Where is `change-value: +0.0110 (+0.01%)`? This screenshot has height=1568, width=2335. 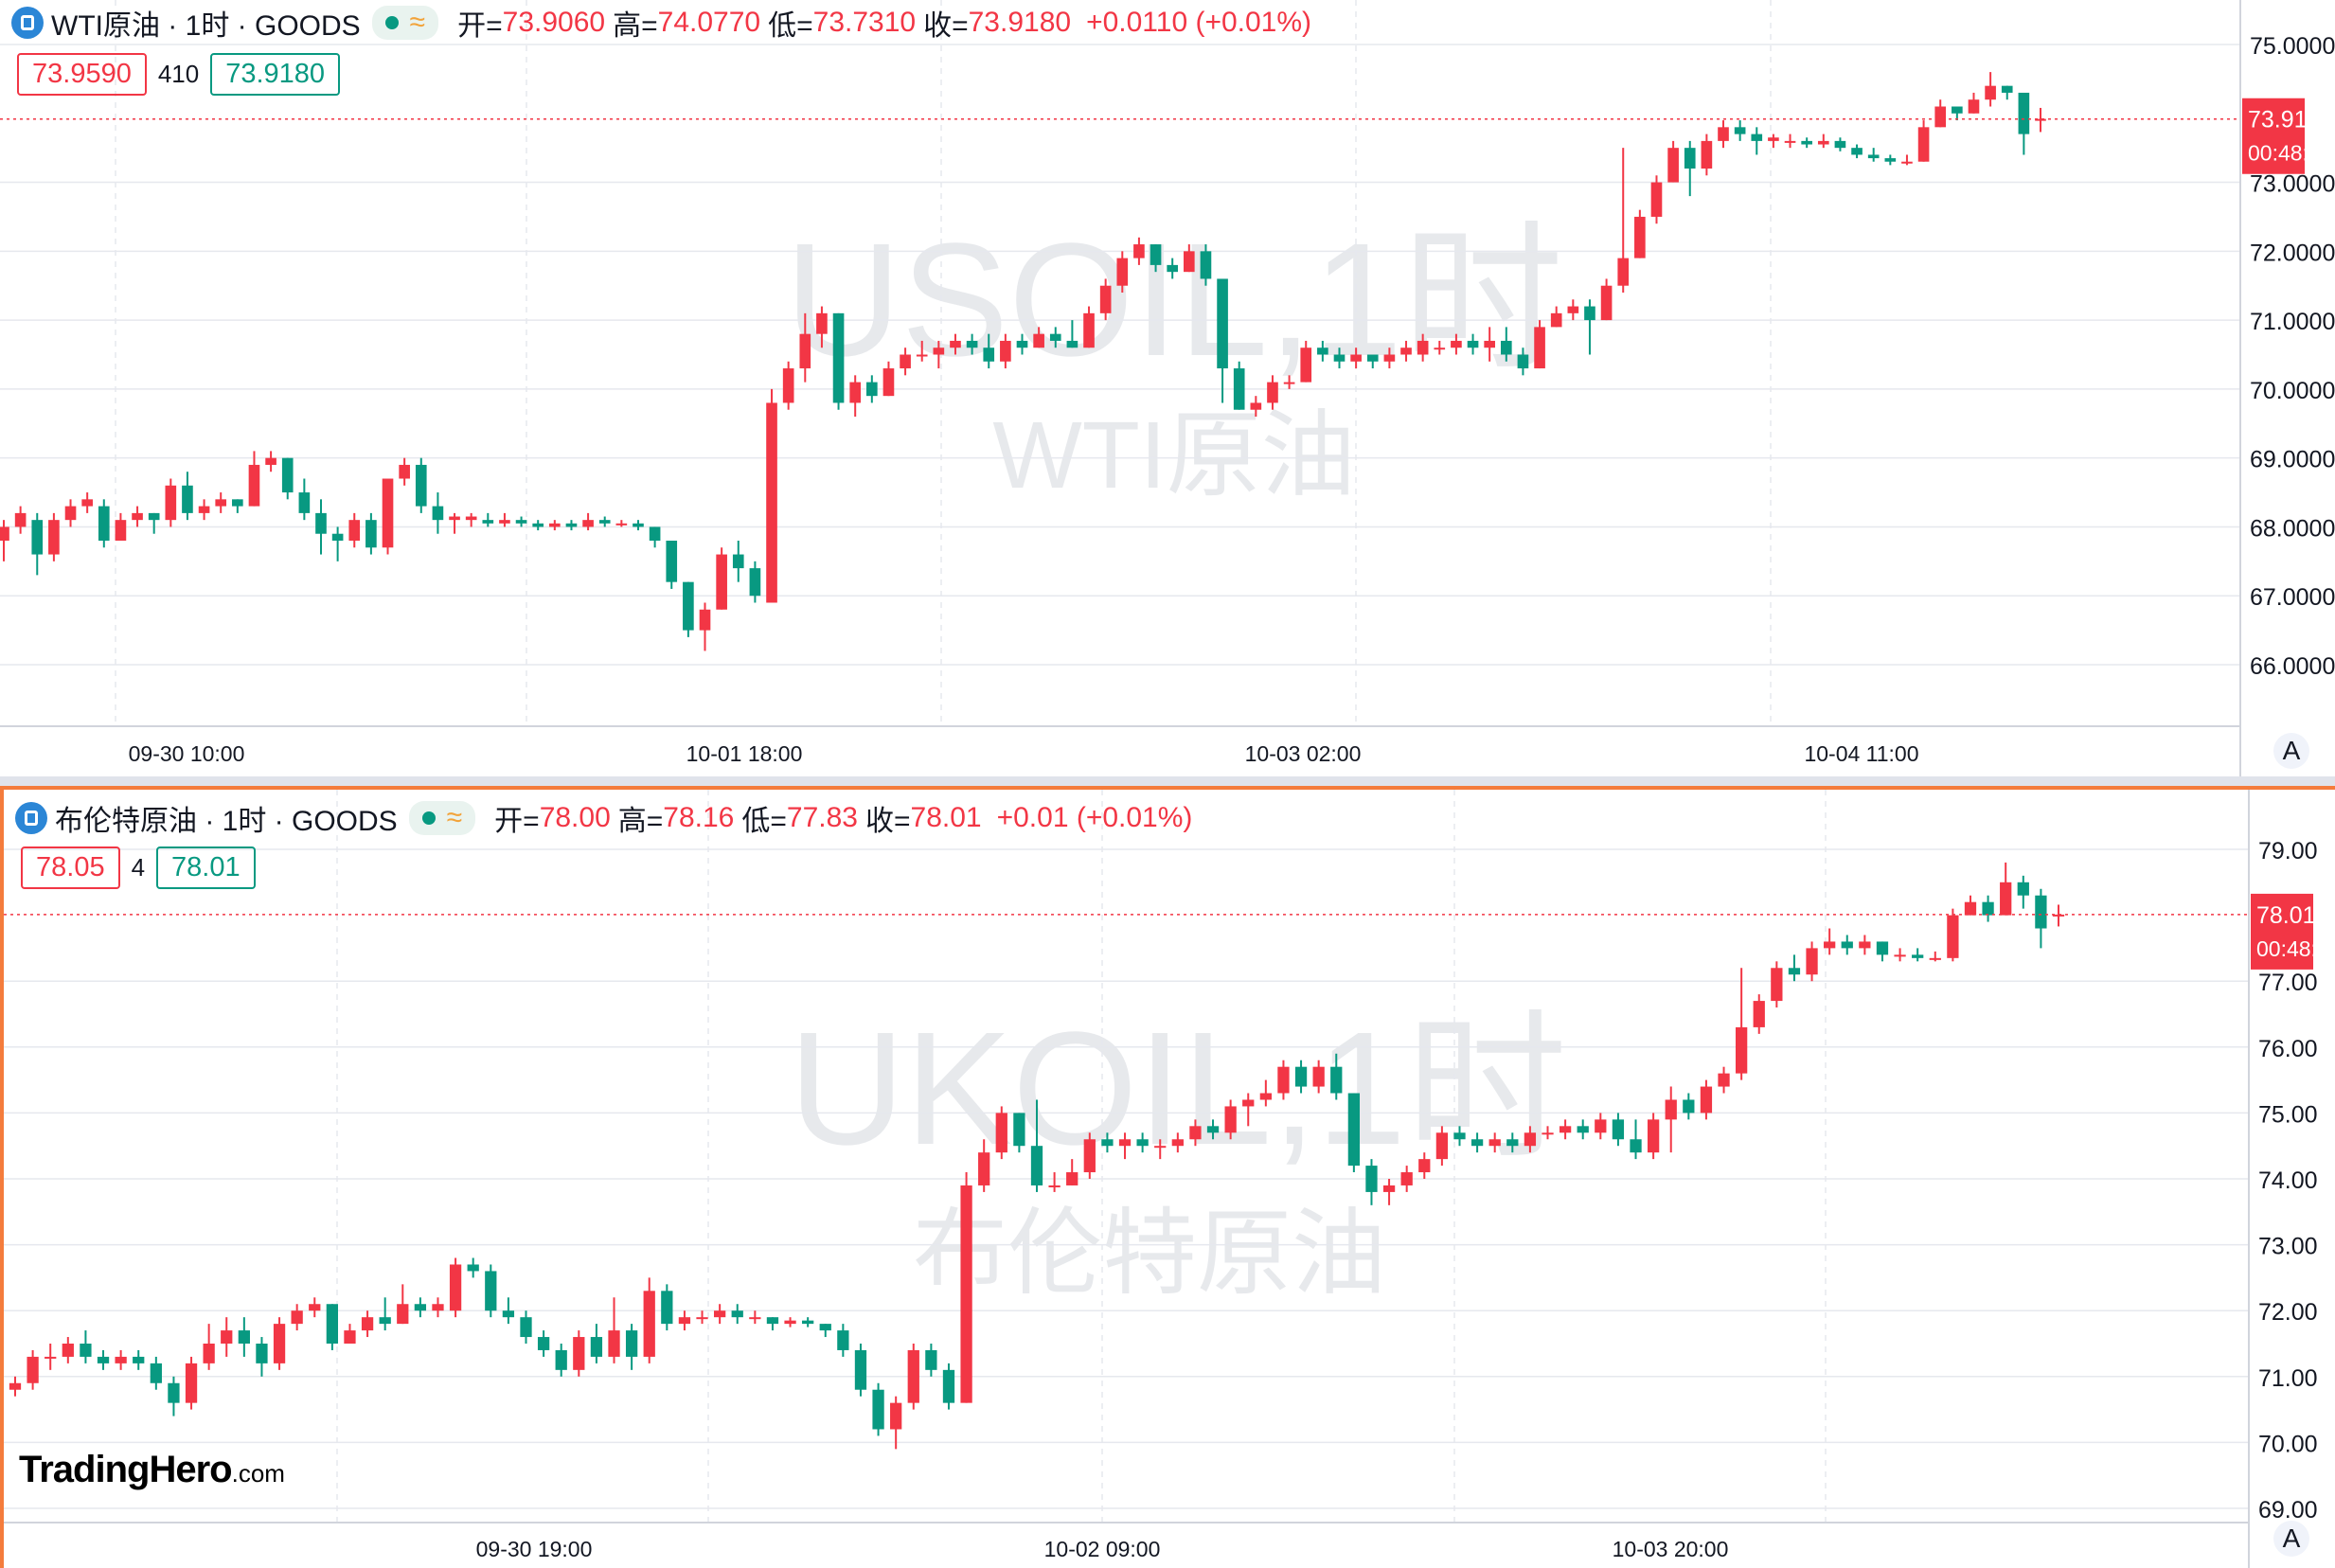 change-value: +0.0110 (+0.01%) is located at coordinates (1199, 22).